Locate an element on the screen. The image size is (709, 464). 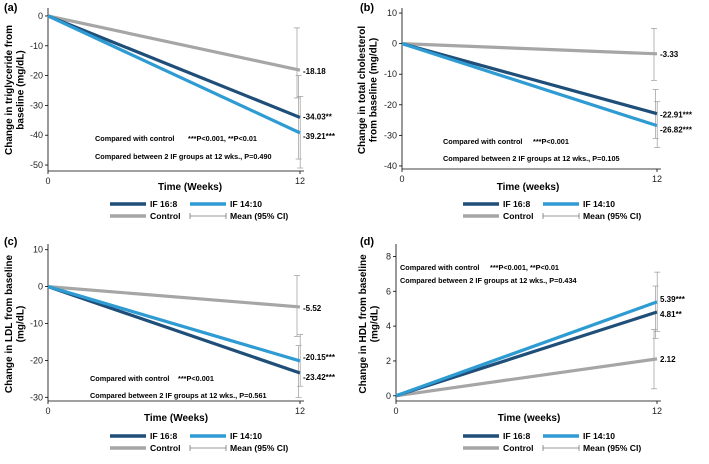
y-axis-label-line: Change in HDL from baseline is located at coordinates (363, 324).